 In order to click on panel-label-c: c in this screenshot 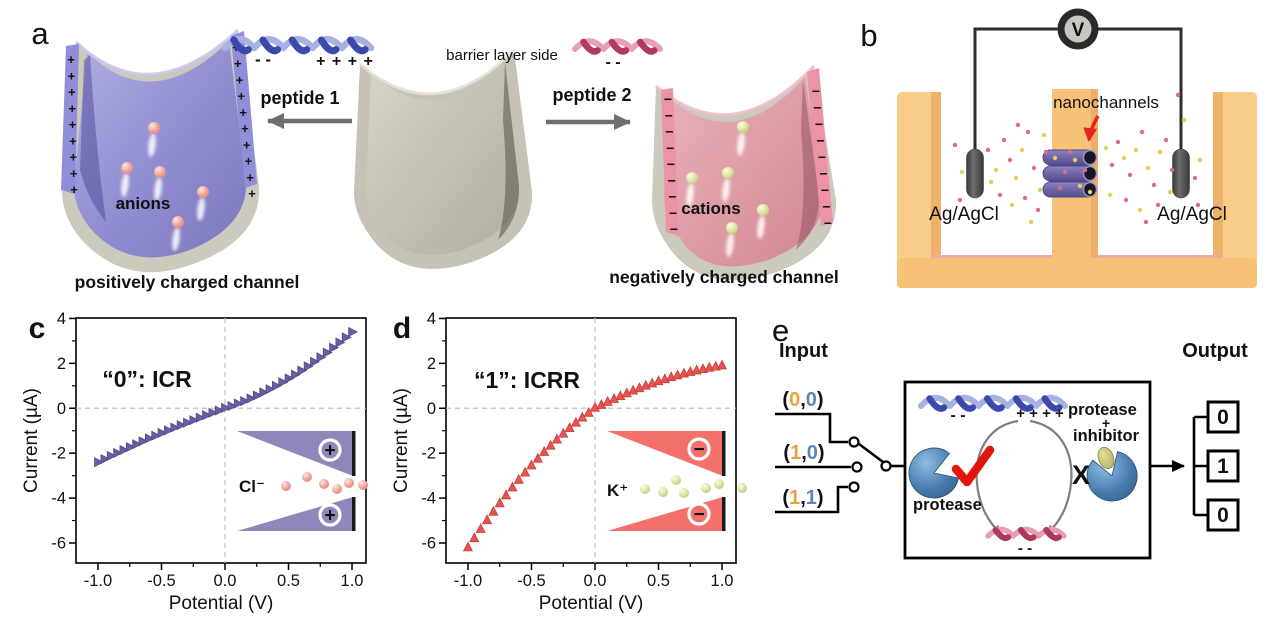, I will do `click(37, 328)`.